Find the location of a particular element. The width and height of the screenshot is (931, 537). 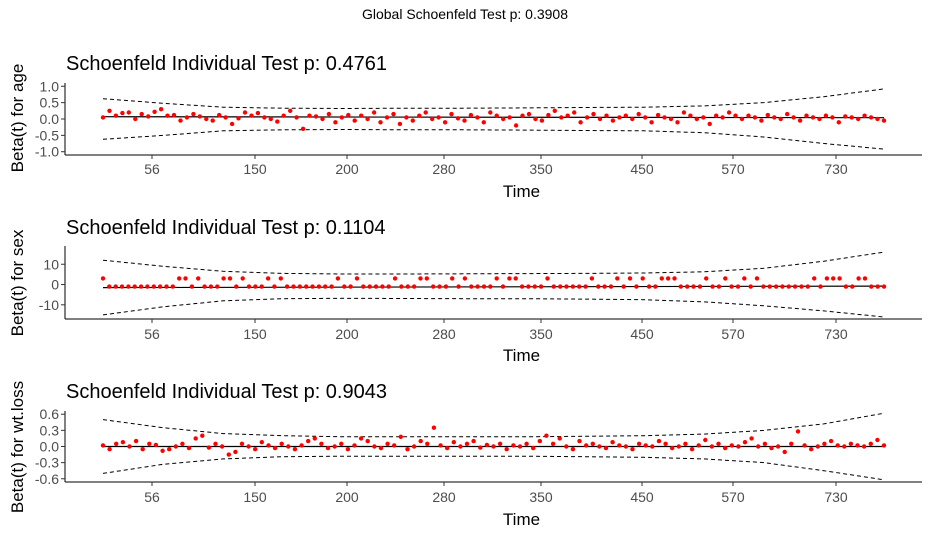

ci-lower-line is located at coordinates (493, 139).